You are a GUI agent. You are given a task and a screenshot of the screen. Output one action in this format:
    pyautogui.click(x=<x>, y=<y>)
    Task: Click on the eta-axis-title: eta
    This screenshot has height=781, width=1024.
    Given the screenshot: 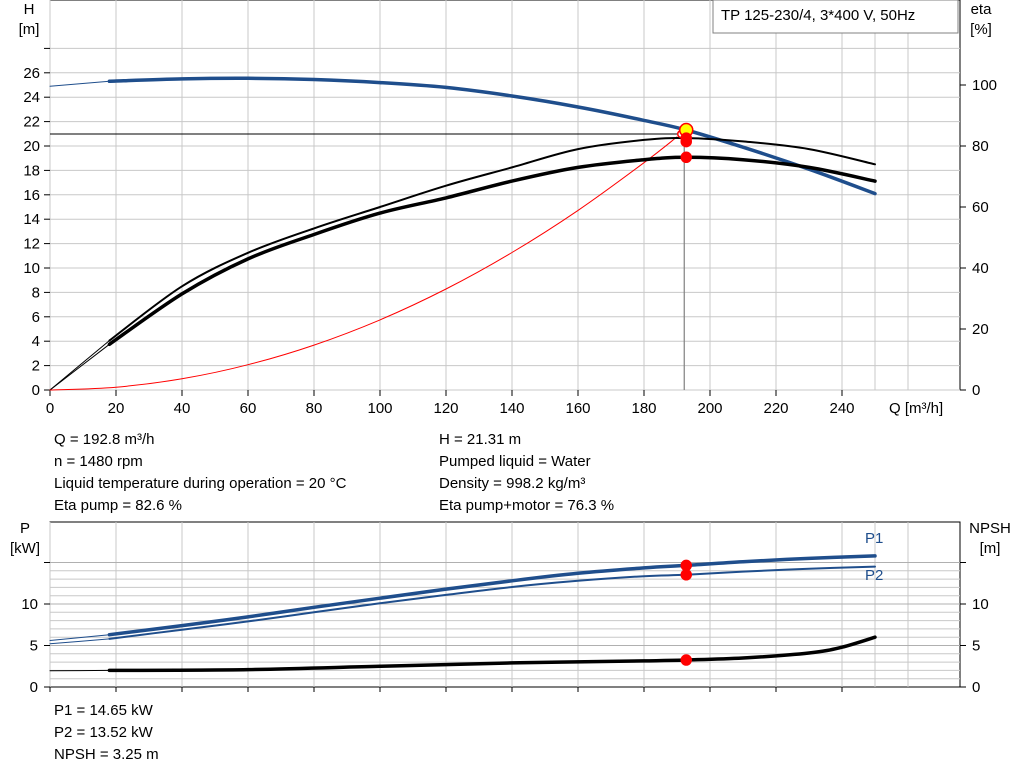 What is the action you would take?
    pyautogui.click(x=982, y=9)
    